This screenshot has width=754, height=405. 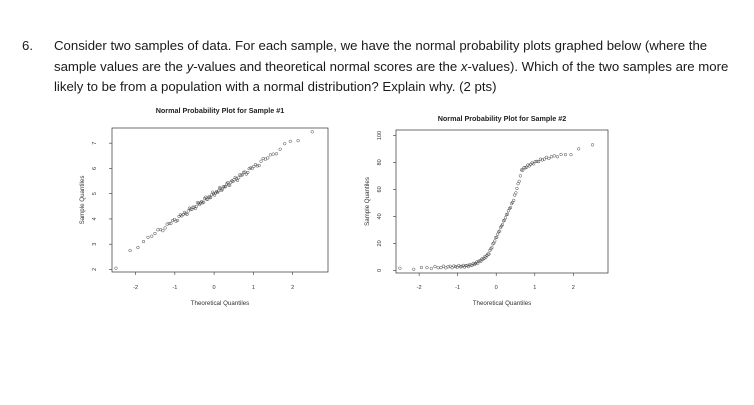 What do you see at coordinates (380, 243) in the screenshot?
I see `y-tick-label: 20` at bounding box center [380, 243].